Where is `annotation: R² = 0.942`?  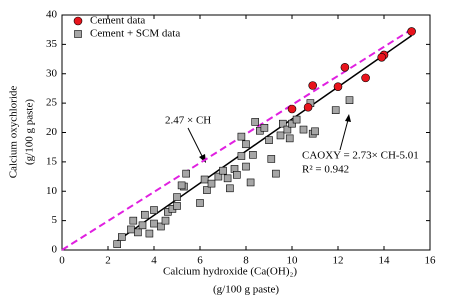
annotation: R² = 0.942 is located at coordinates (325, 170).